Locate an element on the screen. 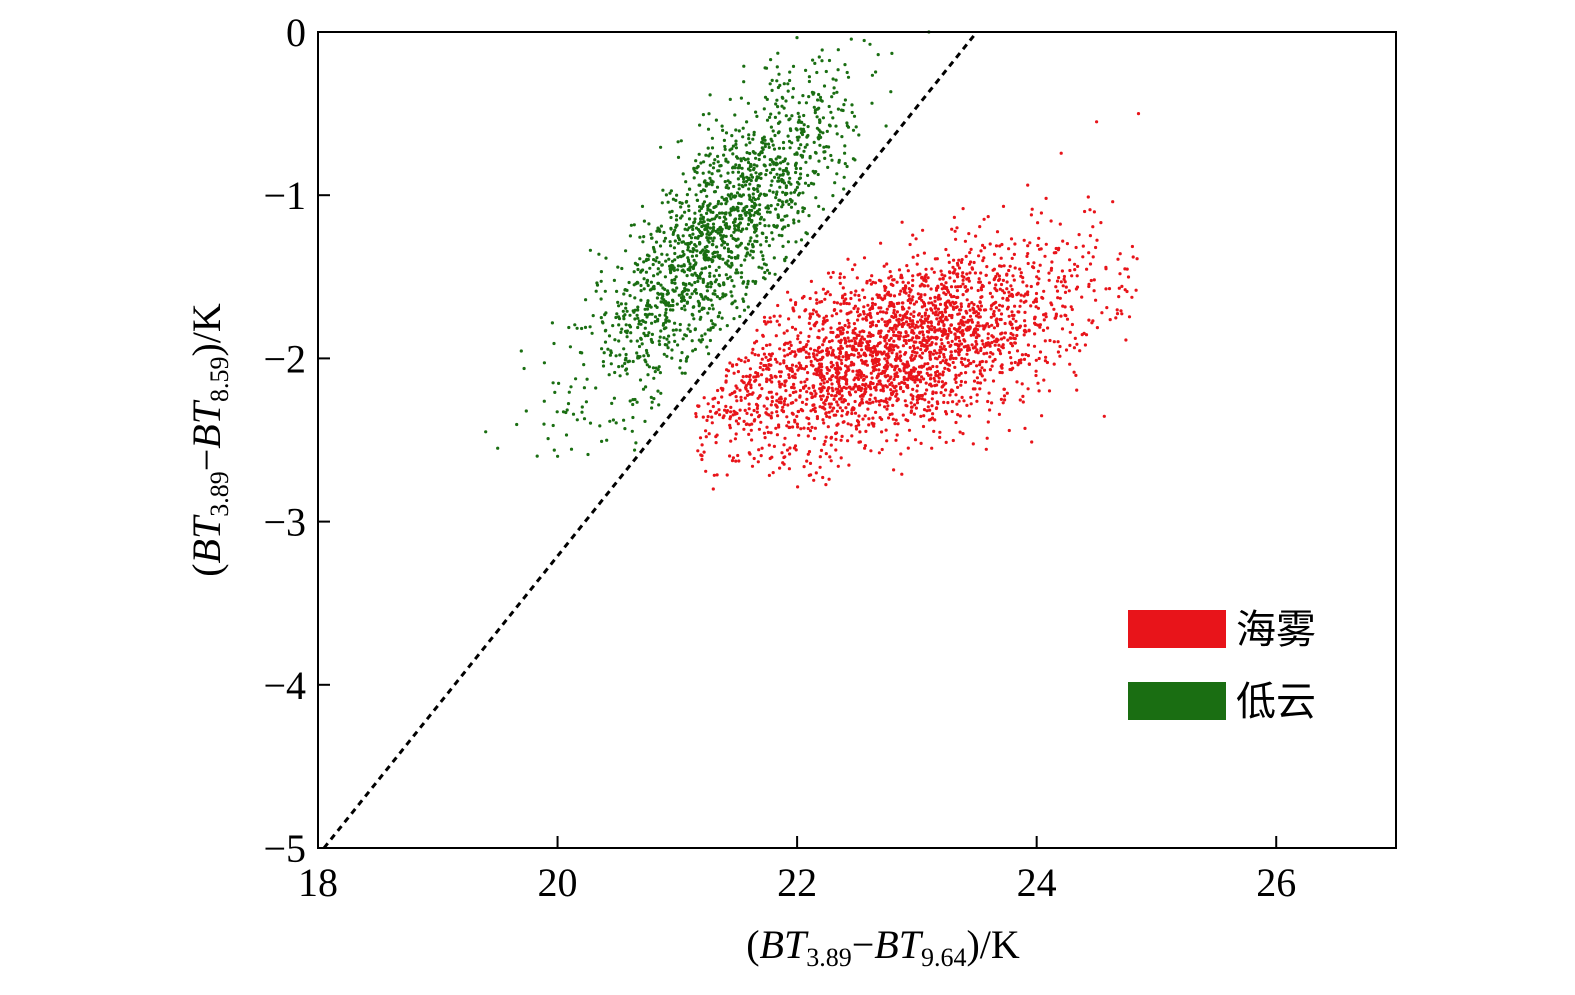  y-tick-label: −1 is located at coordinates (284, 195).